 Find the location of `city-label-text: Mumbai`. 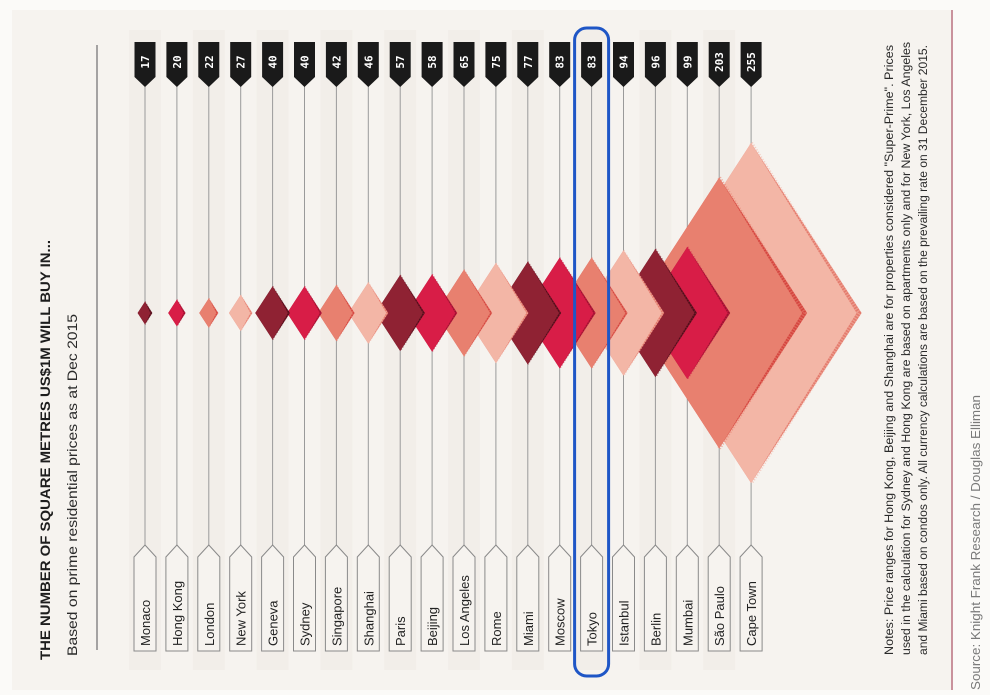

city-label-text: Mumbai is located at coordinates (687, 623).